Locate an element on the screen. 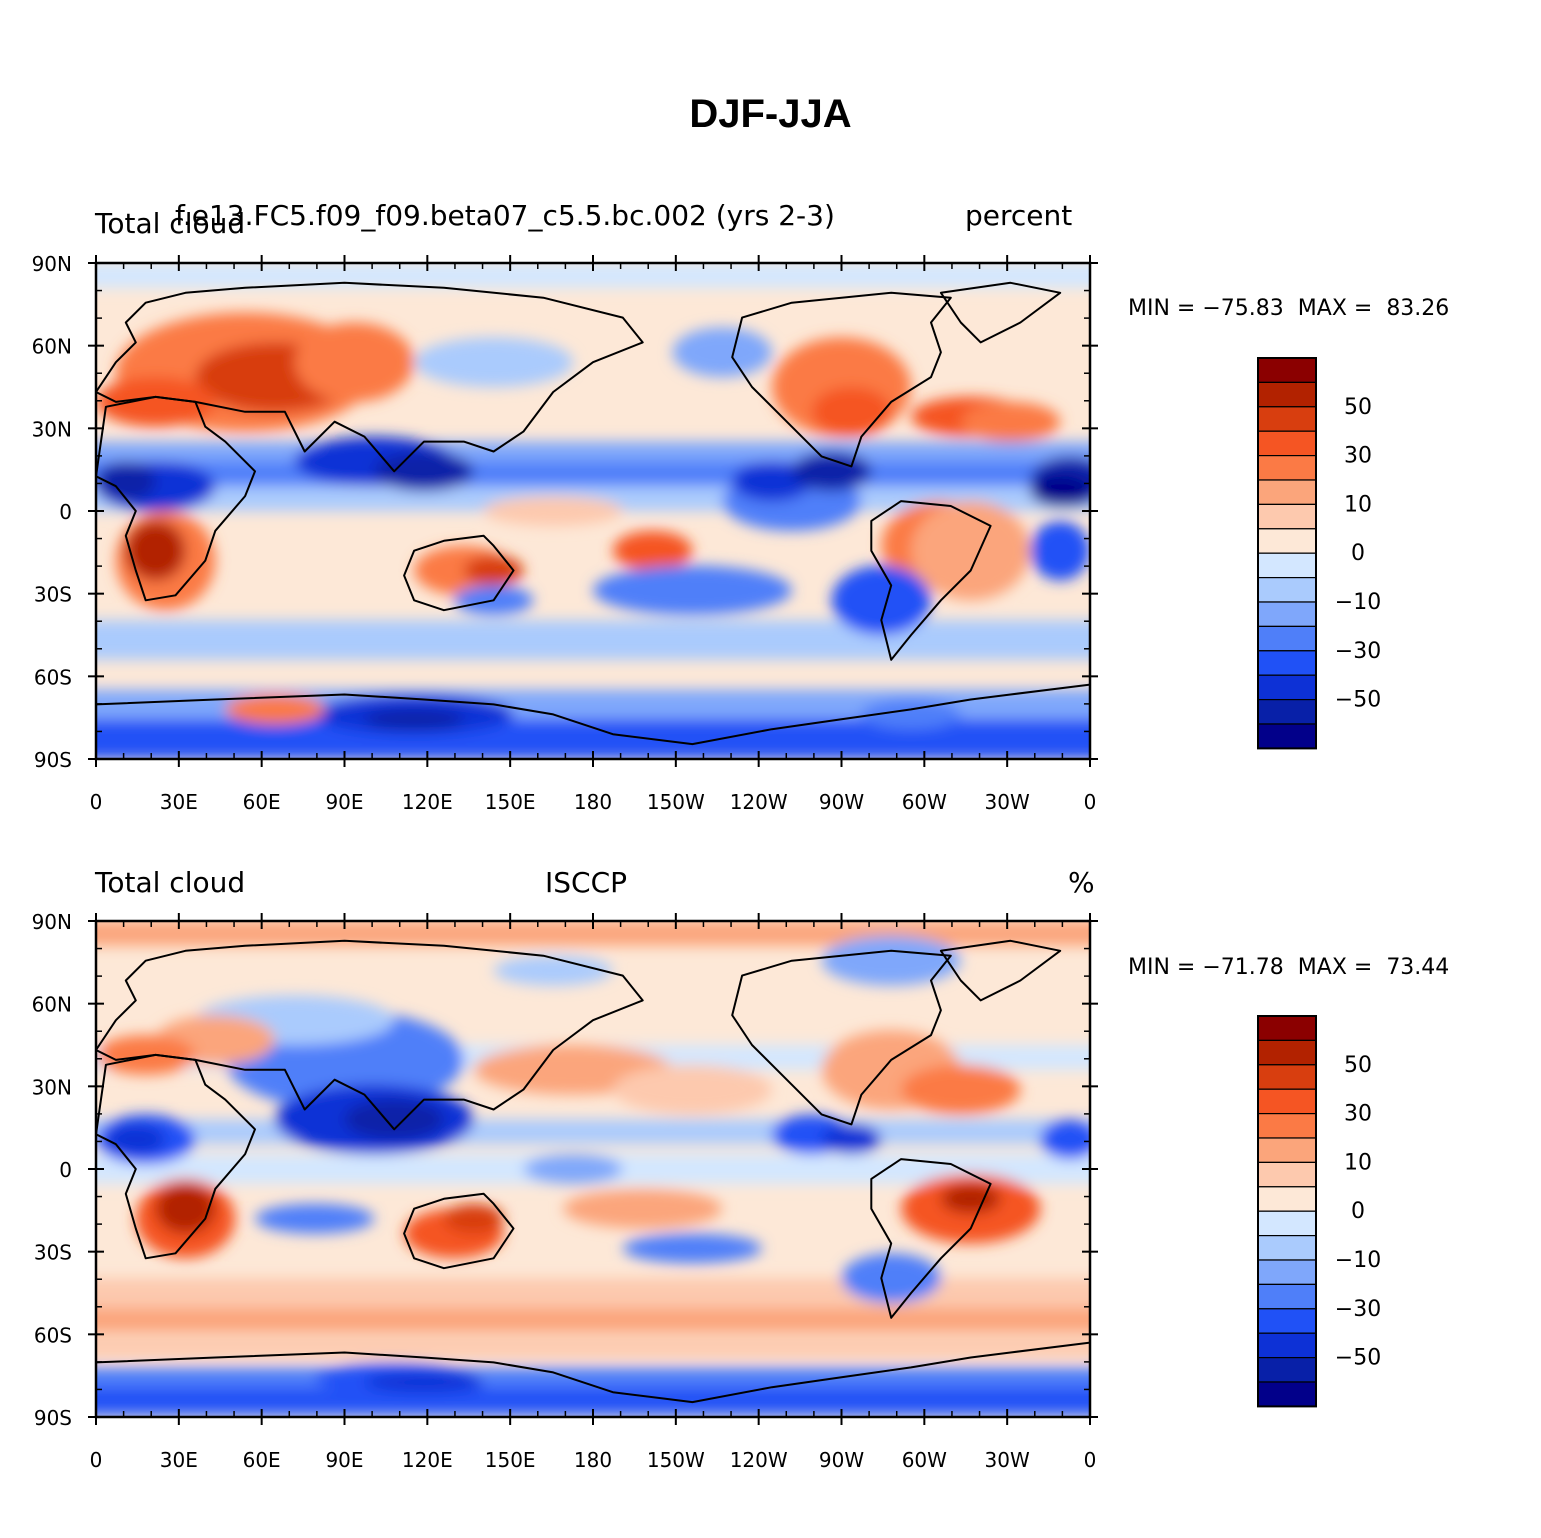 This screenshot has width=1541, height=1538. panel-1-right-title: percent is located at coordinates (1019, 215).